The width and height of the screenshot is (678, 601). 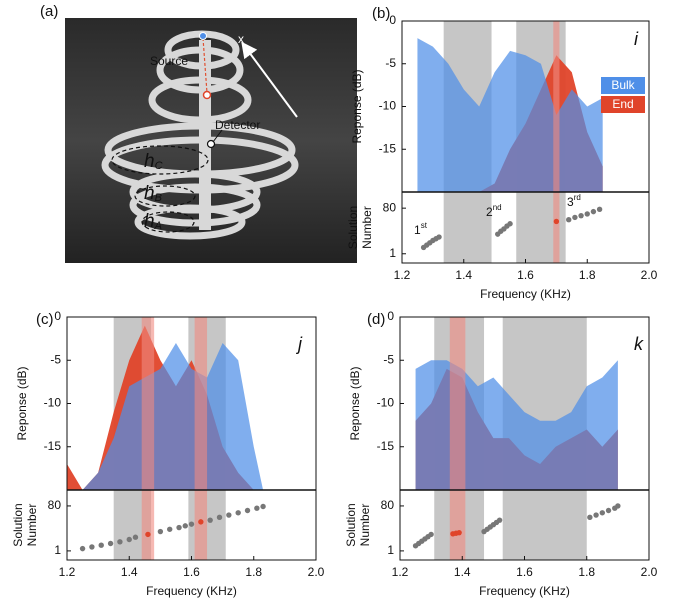 I want to click on legend-label: End, so click(x=622, y=104).